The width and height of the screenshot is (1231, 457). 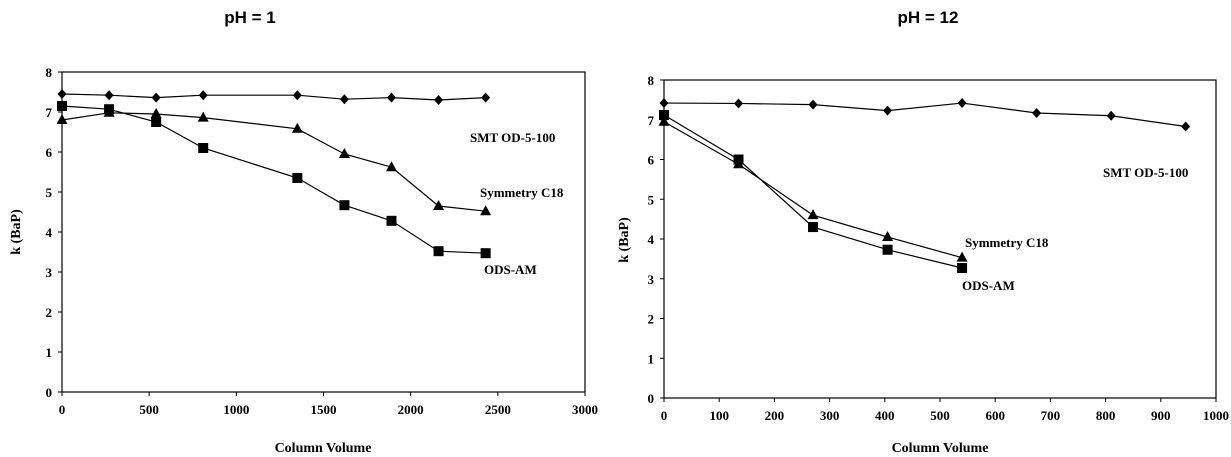 I want to click on x-tick-label: 600, so click(x=995, y=415).